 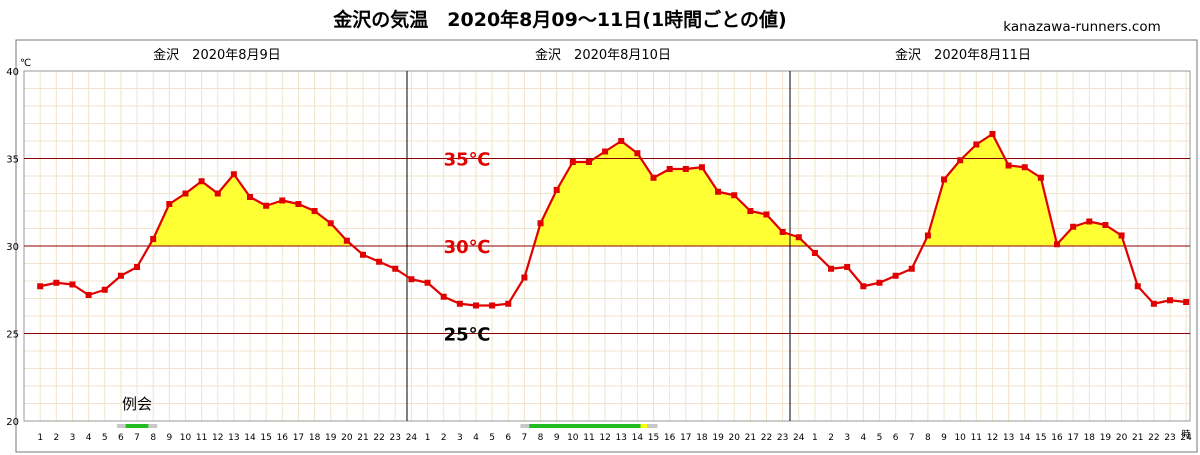 I want to click on x-tick-label: 5, so click(x=492, y=438).